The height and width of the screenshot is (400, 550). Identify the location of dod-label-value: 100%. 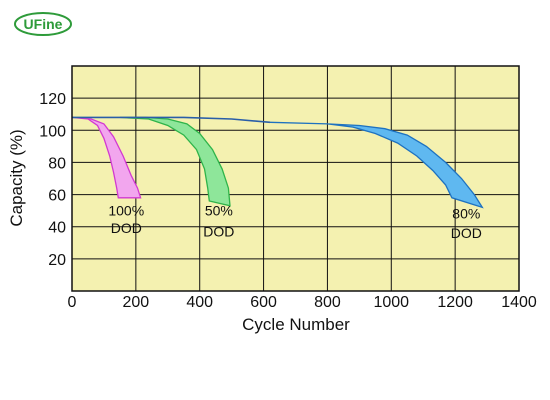
(126, 210).